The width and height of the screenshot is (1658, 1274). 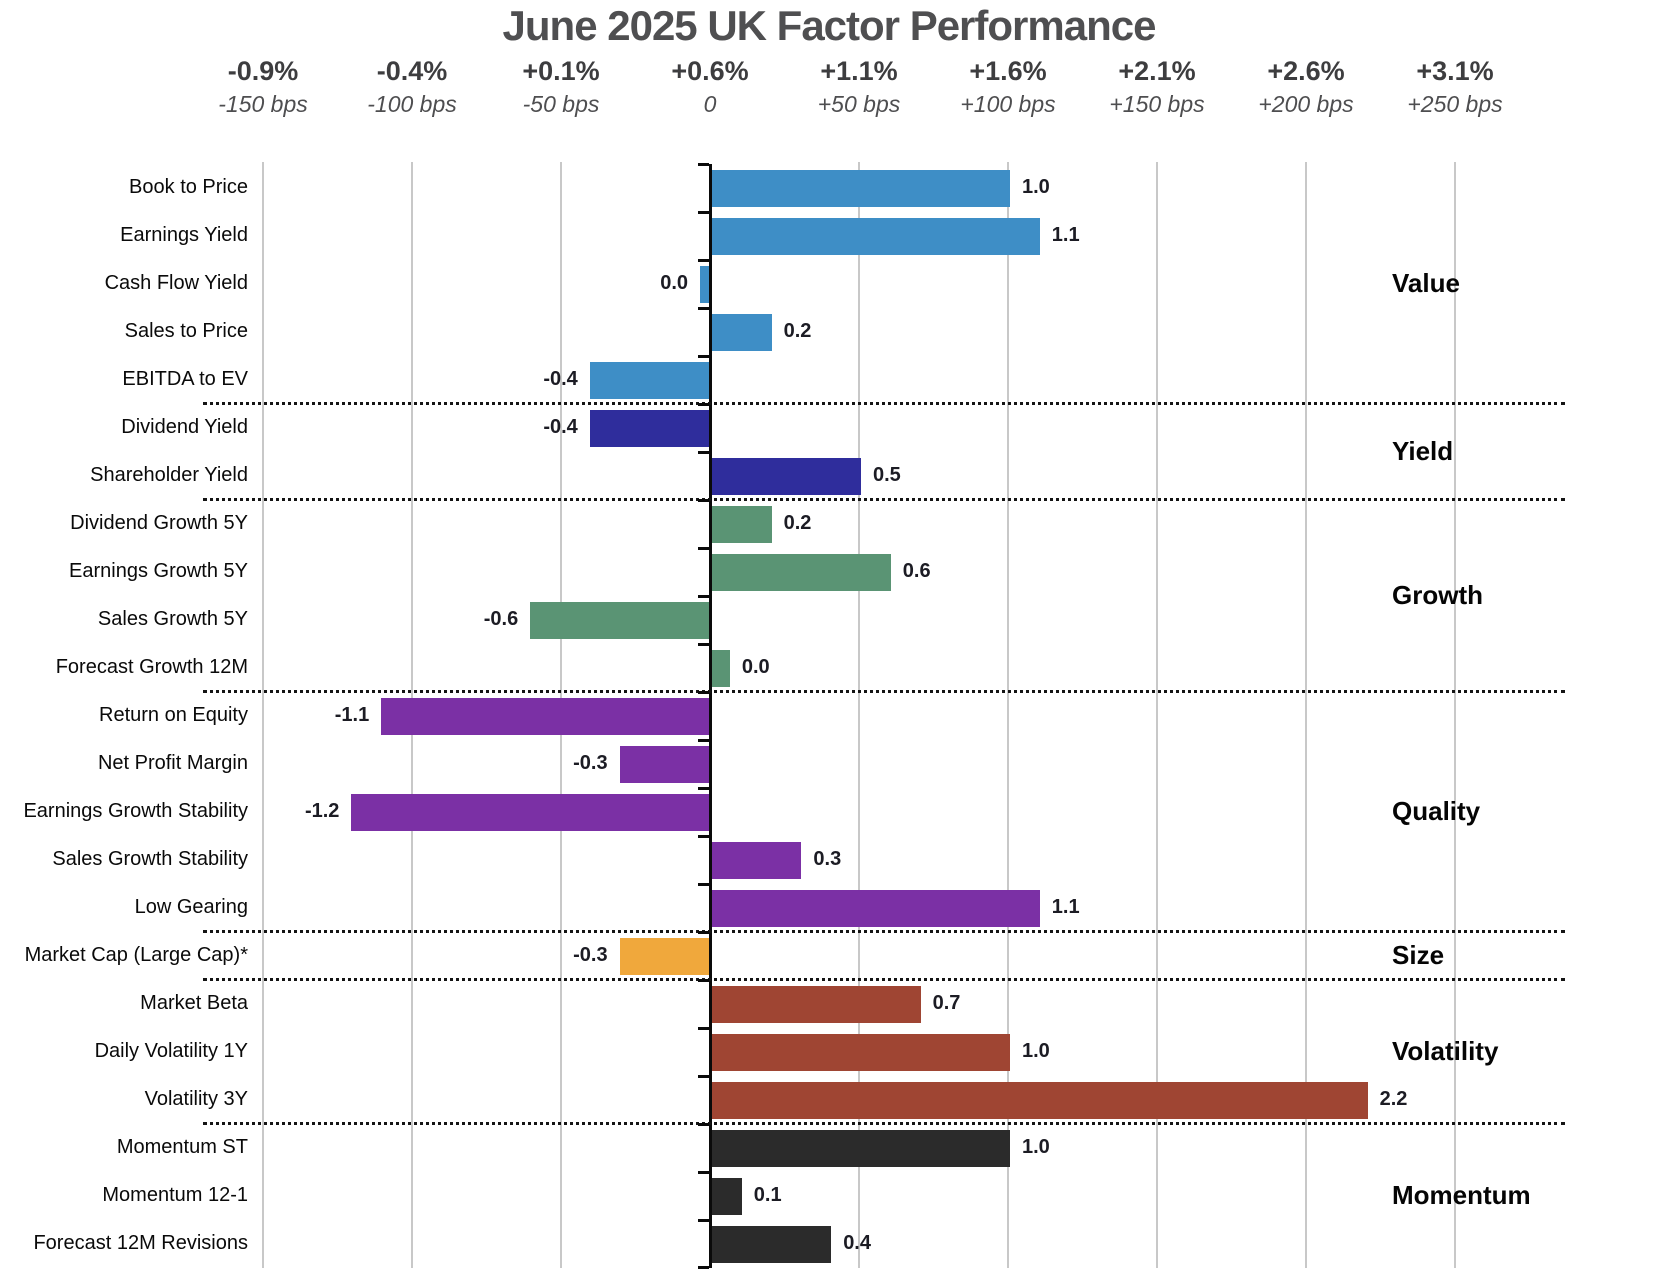 What do you see at coordinates (590, 763) in the screenshot?
I see `value-label-net-profit-margin: -0.3` at bounding box center [590, 763].